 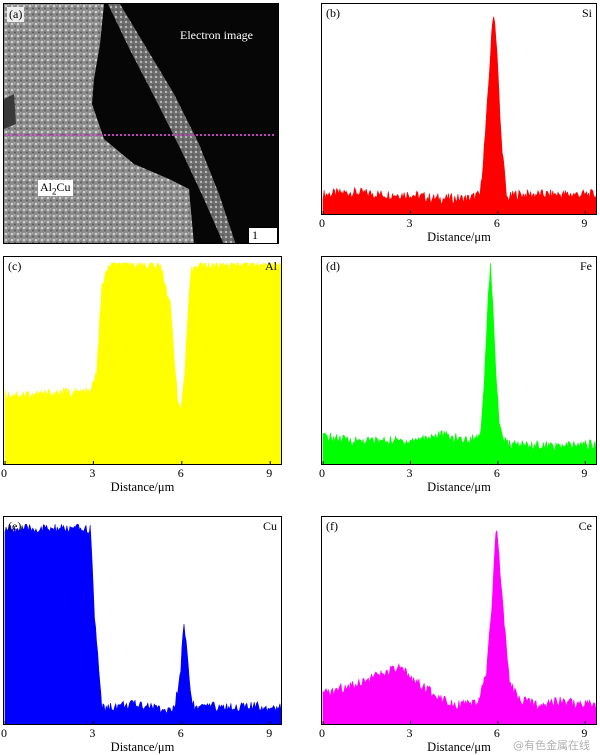 I want to click on element-label-si: Si, so click(x=586, y=13).